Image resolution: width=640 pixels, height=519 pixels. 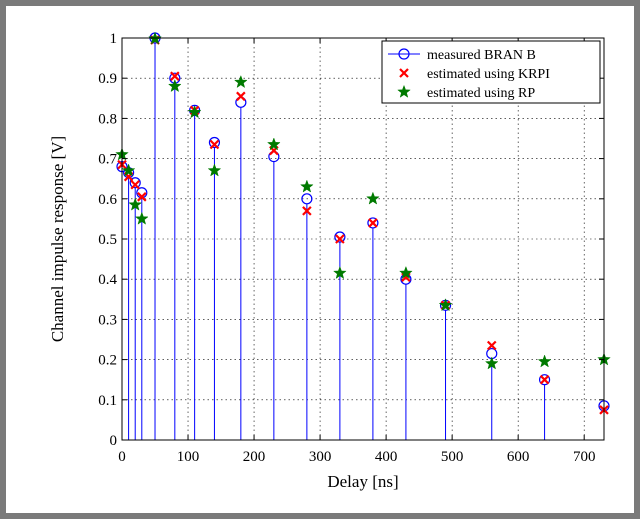 I want to click on y-tick-label: 0.8, so click(x=107, y=119).